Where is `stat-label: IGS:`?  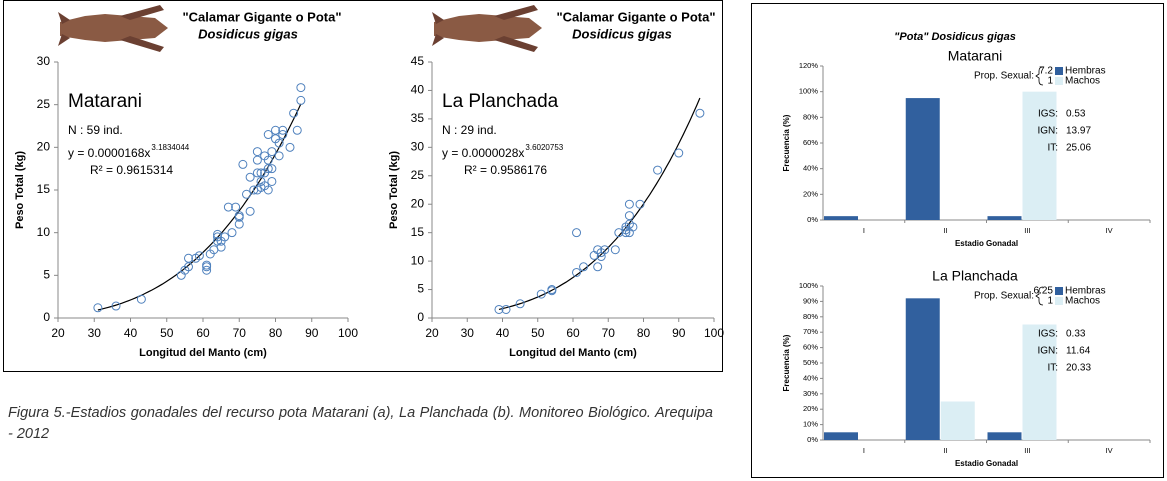
stat-label: IGS: is located at coordinates (1048, 114).